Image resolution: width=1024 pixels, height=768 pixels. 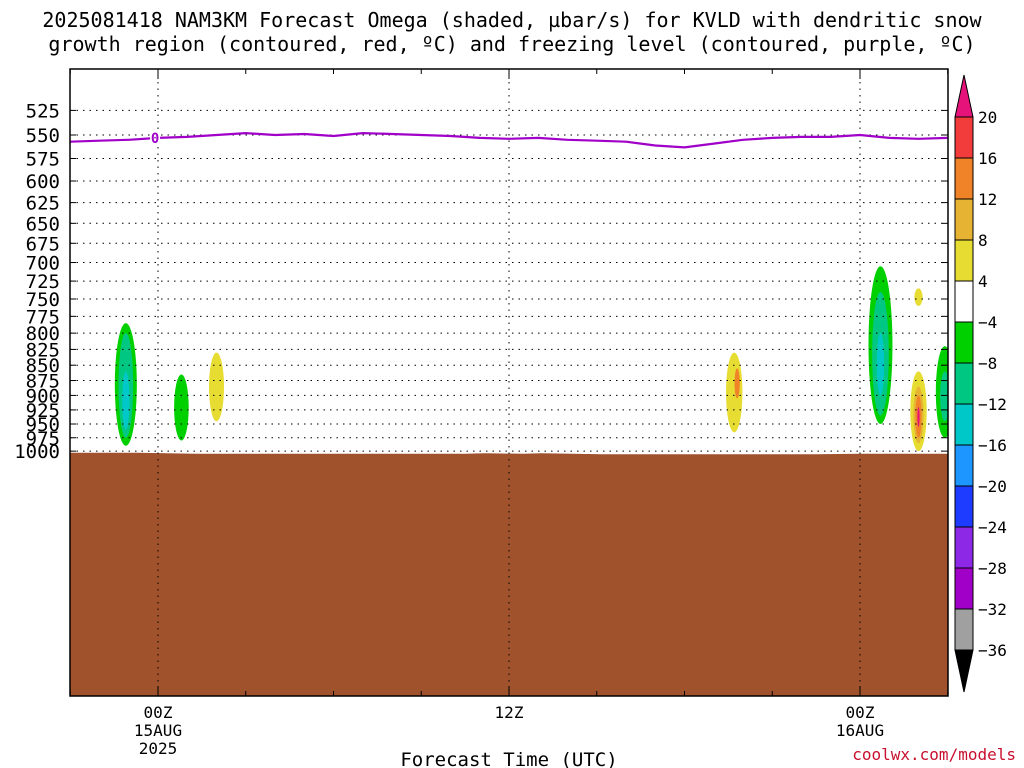 What do you see at coordinates (43, 396) in the screenshot?
I see `y-tick-label: 900` at bounding box center [43, 396].